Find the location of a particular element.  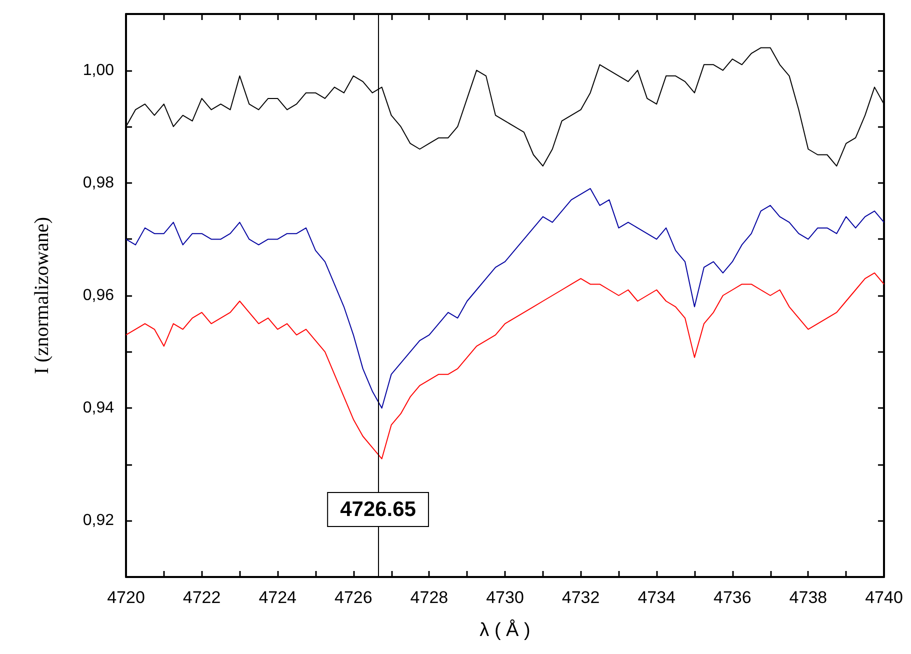

x-tick-label: 4724 is located at coordinates (277, 597).